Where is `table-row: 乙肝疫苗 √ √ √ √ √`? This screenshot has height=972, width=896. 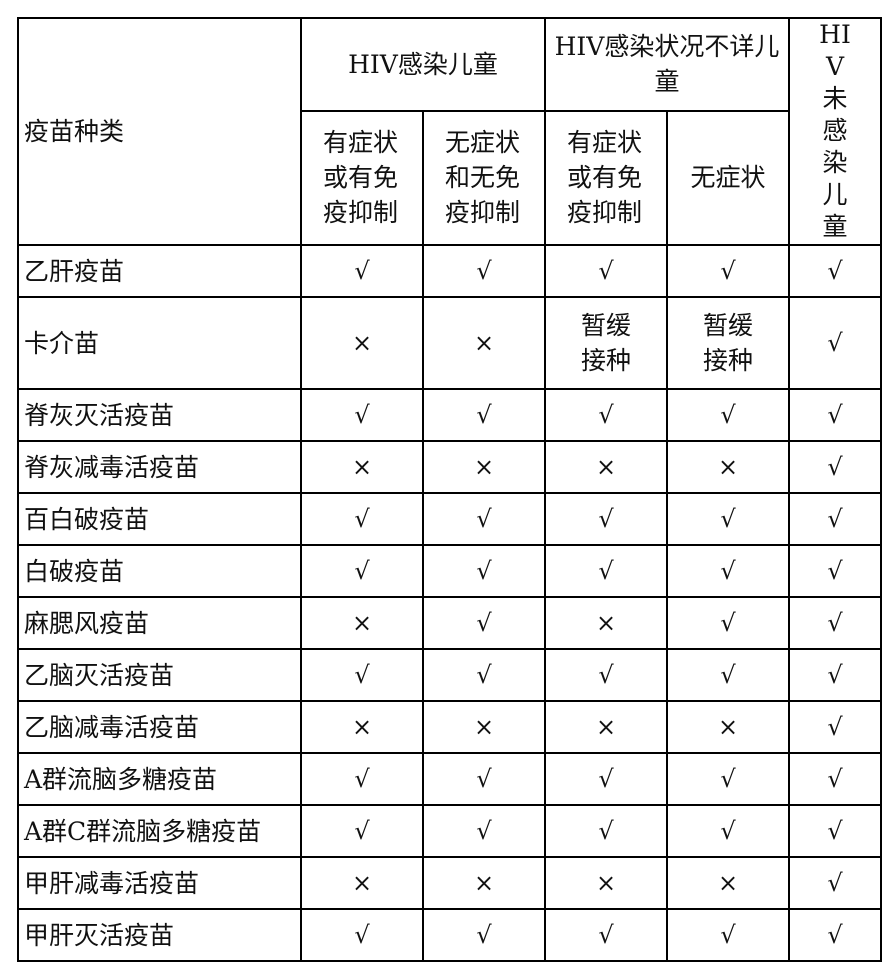
table-row: 乙肝疫苗 √ √ √ √ √ is located at coordinates (449, 271).